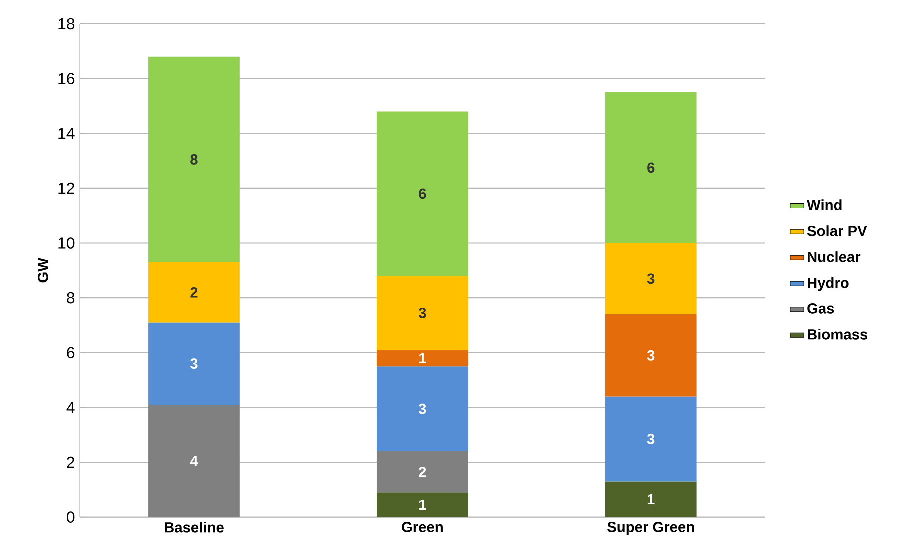 The image size is (906, 552). Describe the element at coordinates (71, 353) in the screenshot. I see `y-tick-label: 6` at that location.